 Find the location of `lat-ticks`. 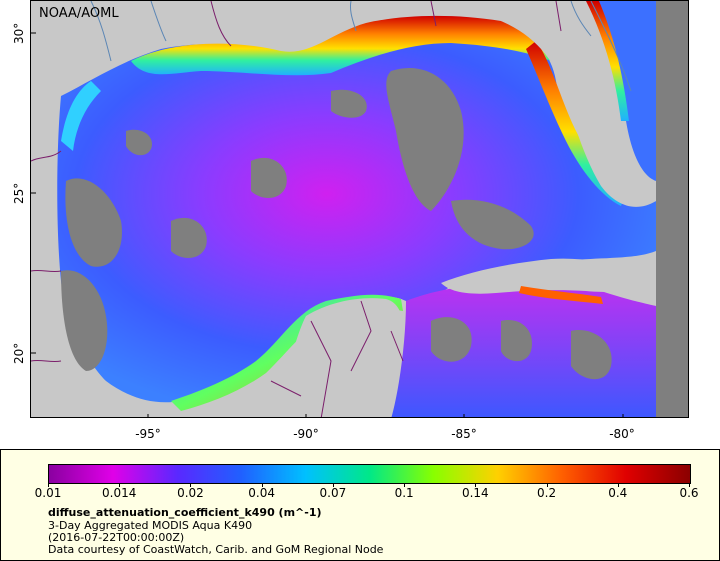

lat-ticks is located at coordinates (33, 193).